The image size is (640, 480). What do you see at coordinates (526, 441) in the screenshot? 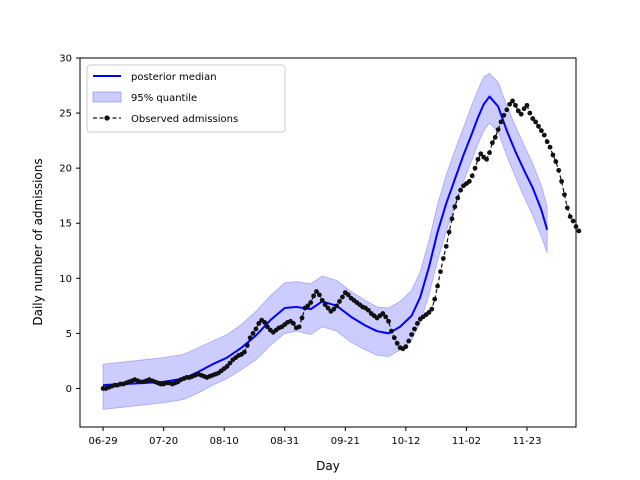
I see `x-tick-label: 11-23` at bounding box center [526, 441].